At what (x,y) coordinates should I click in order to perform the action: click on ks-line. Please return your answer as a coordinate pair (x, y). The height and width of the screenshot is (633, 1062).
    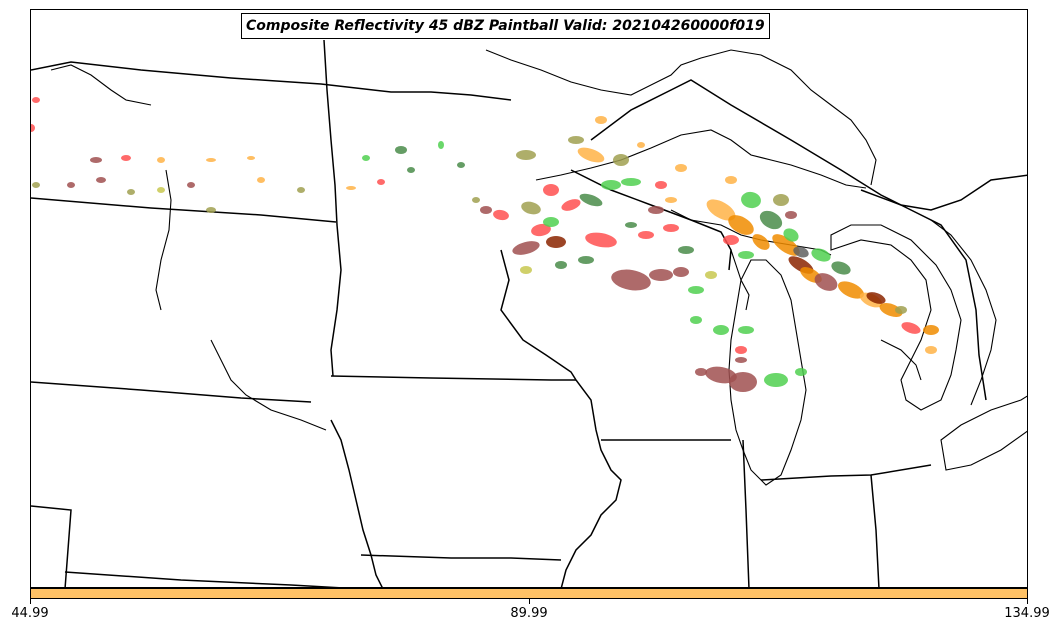
    Looking at the image, I should click on (202, 579).